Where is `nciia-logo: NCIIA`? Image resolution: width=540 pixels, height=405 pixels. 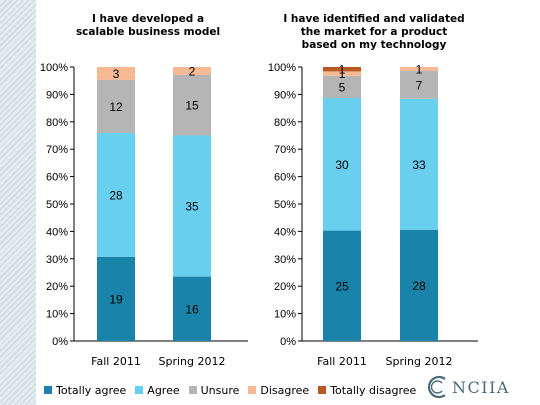 nciia-logo: NCIIA is located at coordinates (480, 387).